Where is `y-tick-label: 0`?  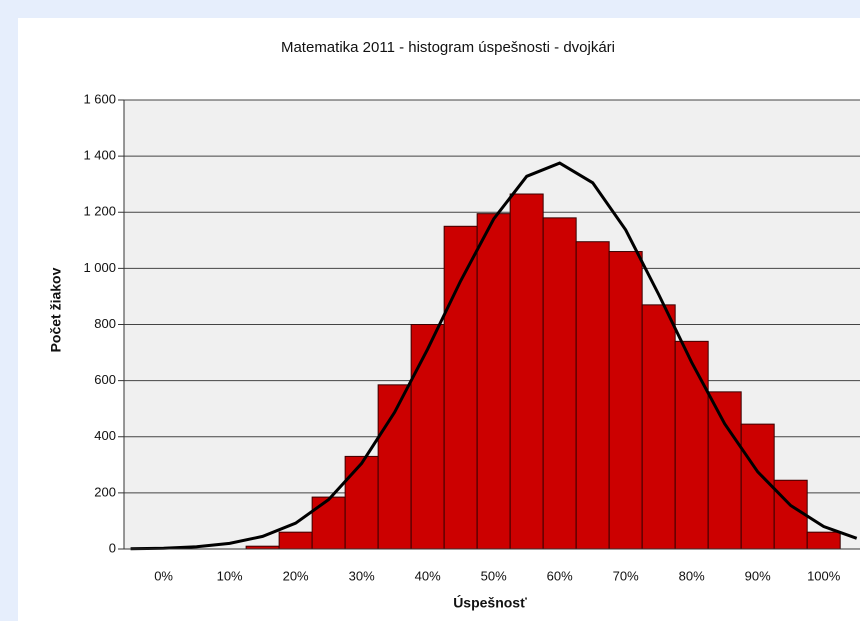
y-tick-label: 0 is located at coordinates (112, 547).